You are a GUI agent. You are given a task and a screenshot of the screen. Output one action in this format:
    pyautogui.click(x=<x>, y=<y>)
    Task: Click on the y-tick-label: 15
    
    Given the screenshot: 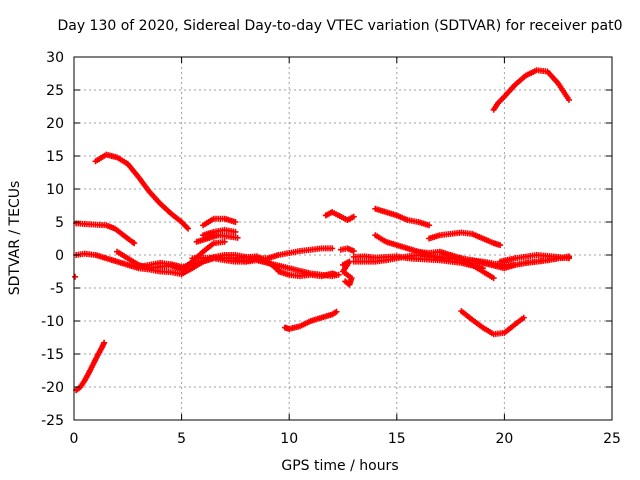 What is the action you would take?
    pyautogui.click(x=55, y=157)
    